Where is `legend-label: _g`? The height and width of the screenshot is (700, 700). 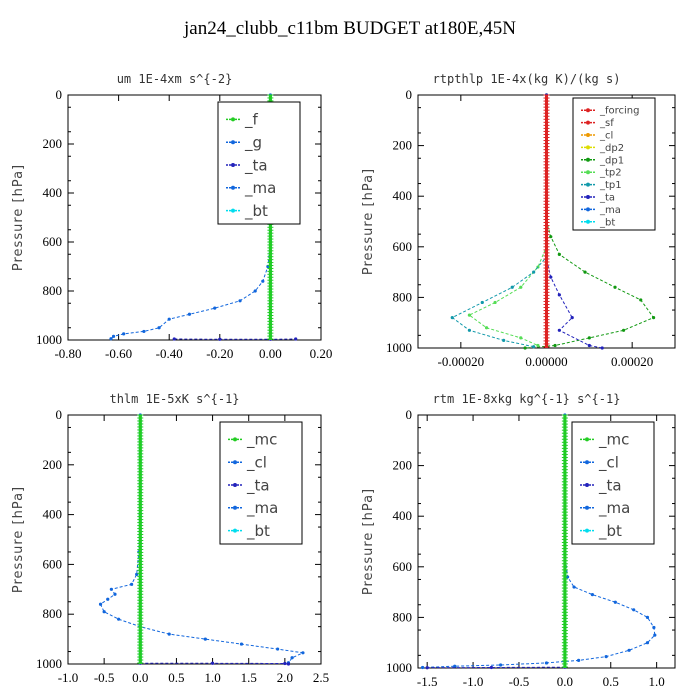 legend-label: _g is located at coordinates (253, 142).